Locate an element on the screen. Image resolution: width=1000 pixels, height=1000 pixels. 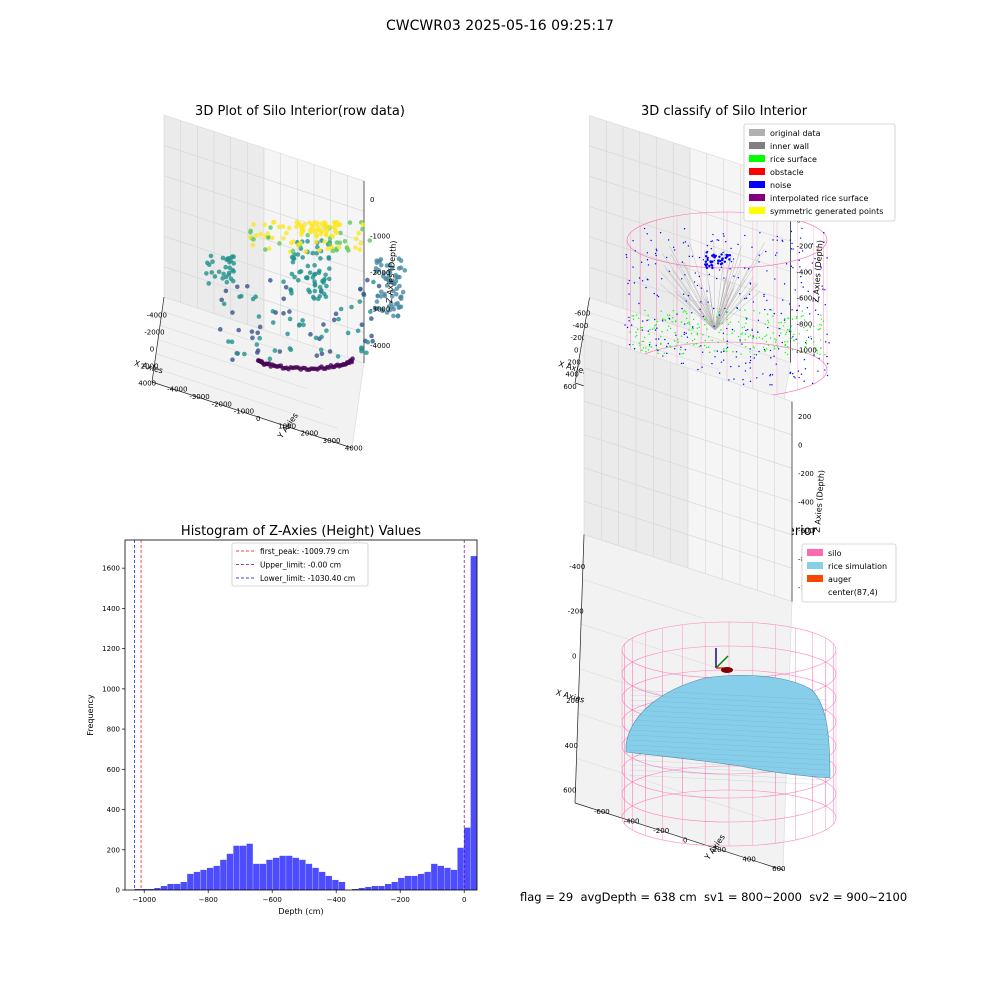
p4-legend-entry: auger is located at coordinates (840, 579).